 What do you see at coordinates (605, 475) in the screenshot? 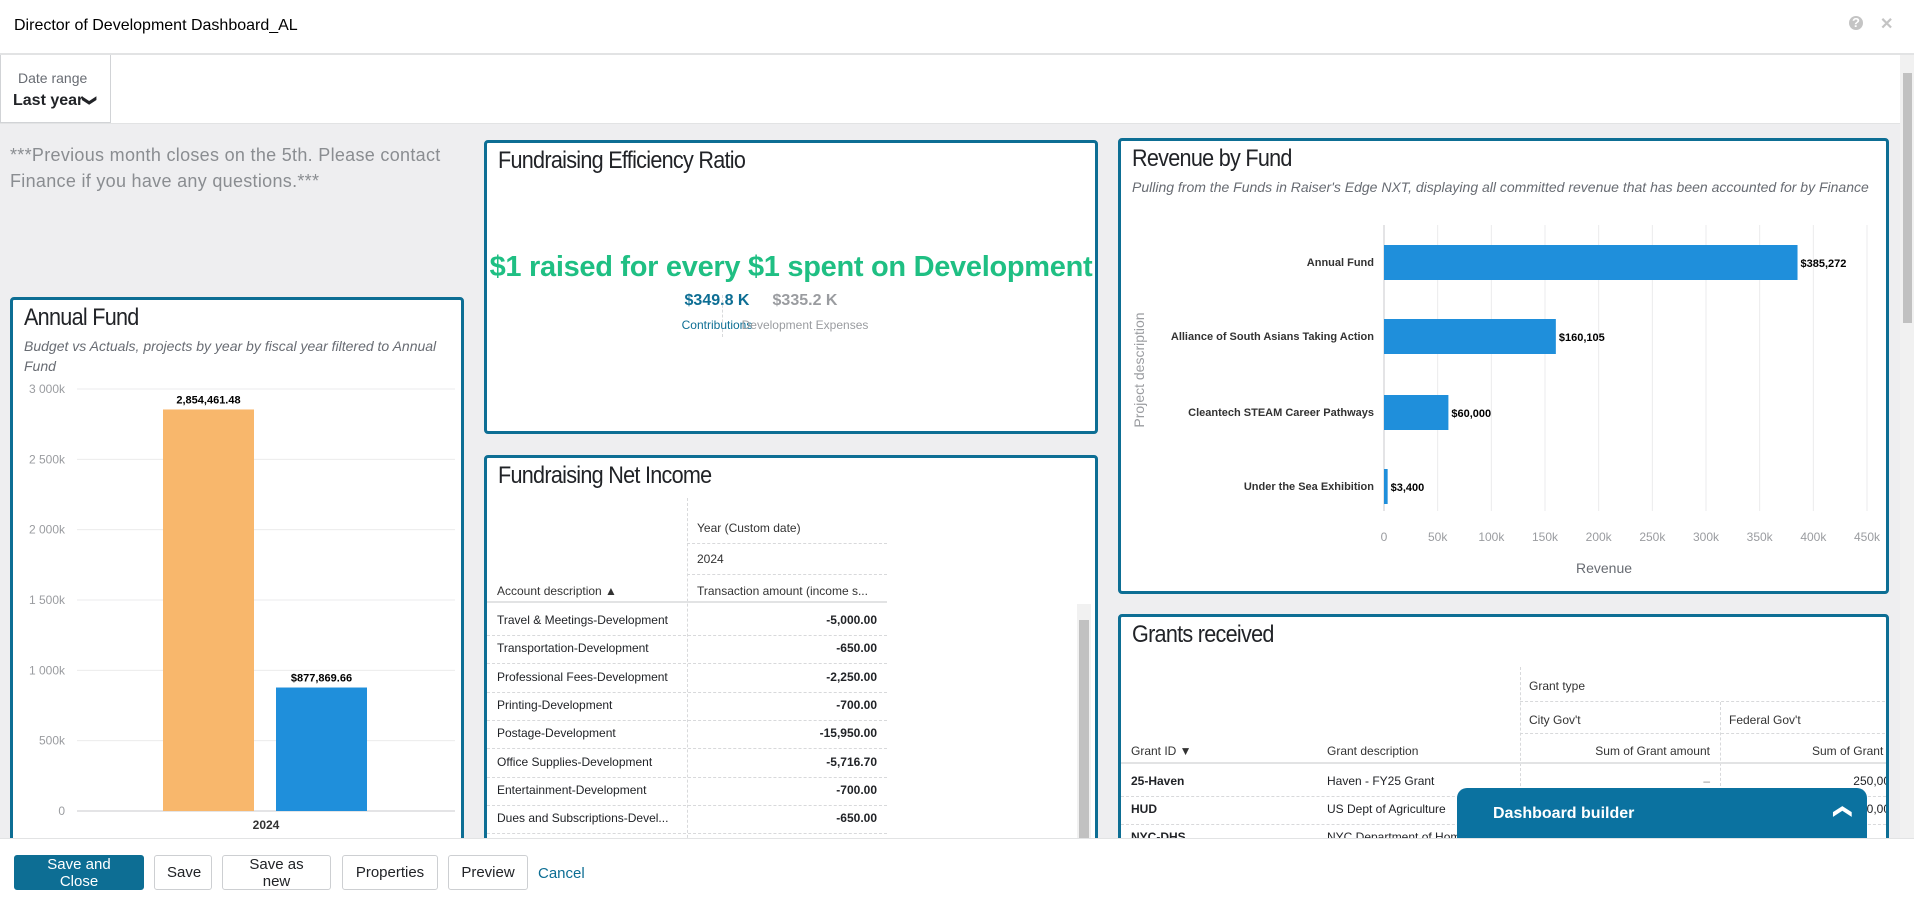
I see `panel-title: Fundraising Net Income` at bounding box center [605, 475].